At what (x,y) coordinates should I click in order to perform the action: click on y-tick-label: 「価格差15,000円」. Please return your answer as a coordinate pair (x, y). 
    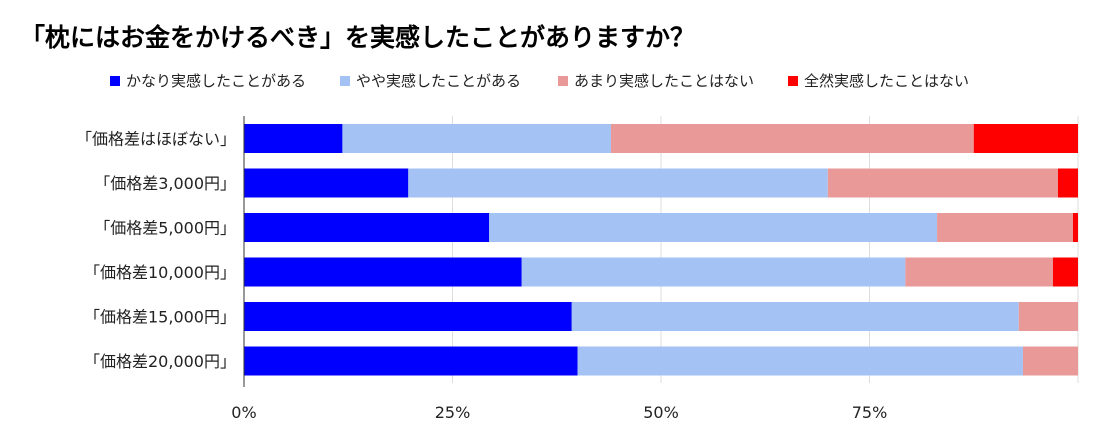
    Looking at the image, I should click on (160, 317).